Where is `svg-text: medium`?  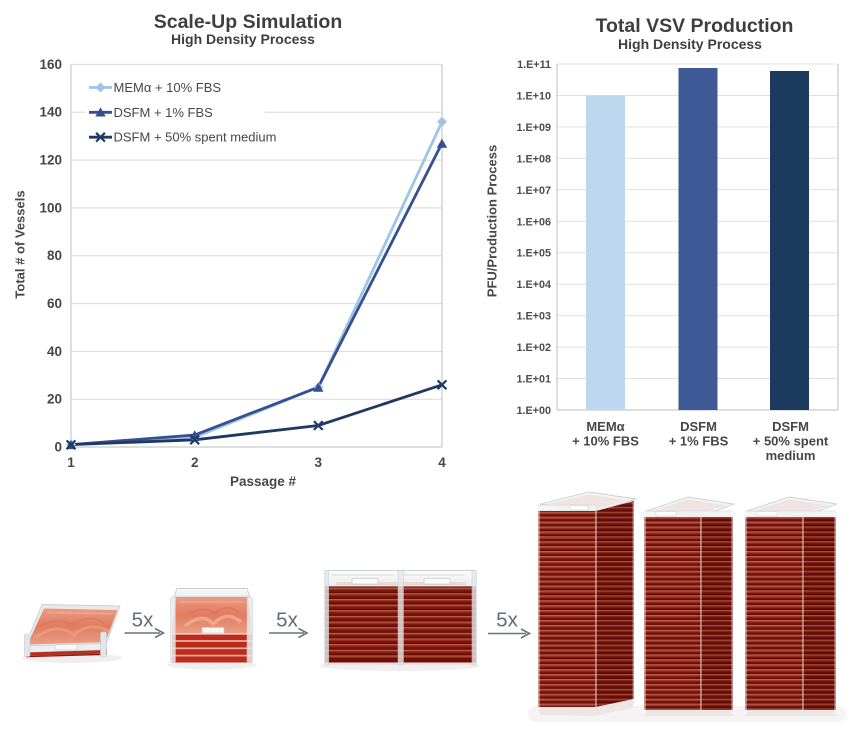 svg-text: medium is located at coordinates (791, 455).